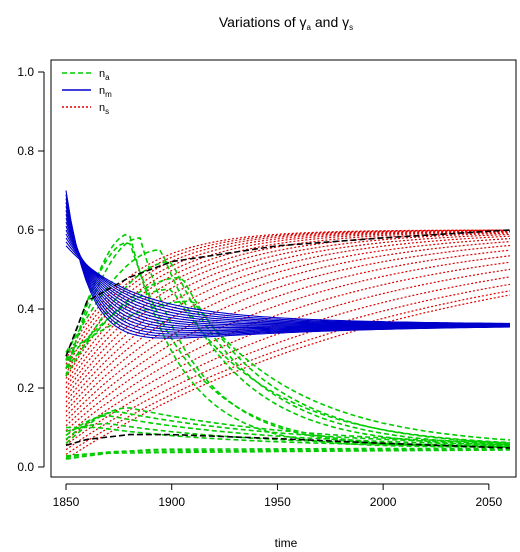 The height and width of the screenshot is (552, 520). I want to click on legend-label-1: nm, so click(105, 92).